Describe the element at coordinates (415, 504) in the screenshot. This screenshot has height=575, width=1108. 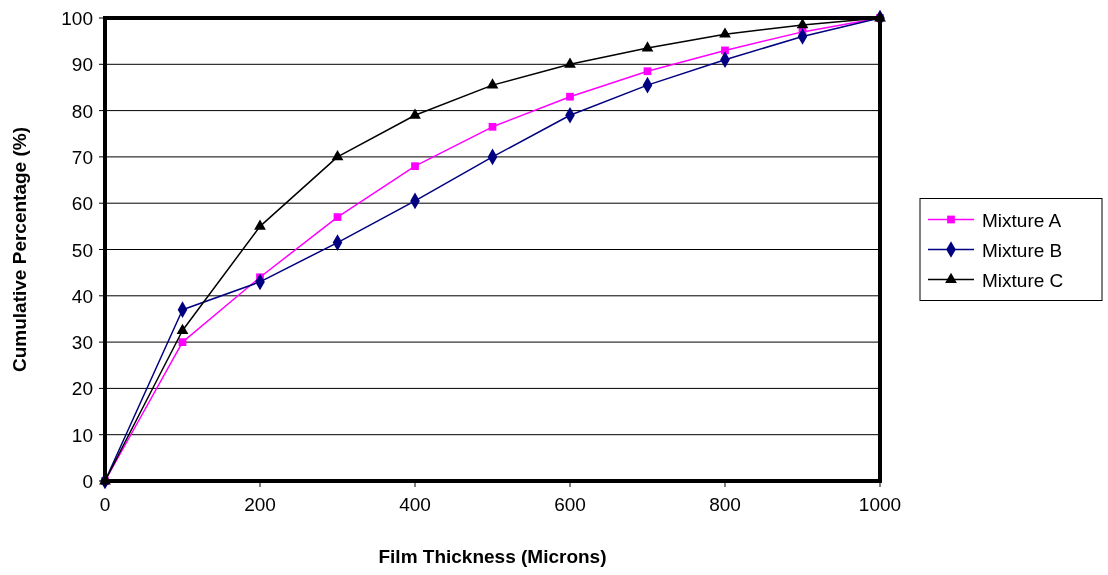
I see `x-tick-label: 400` at that location.